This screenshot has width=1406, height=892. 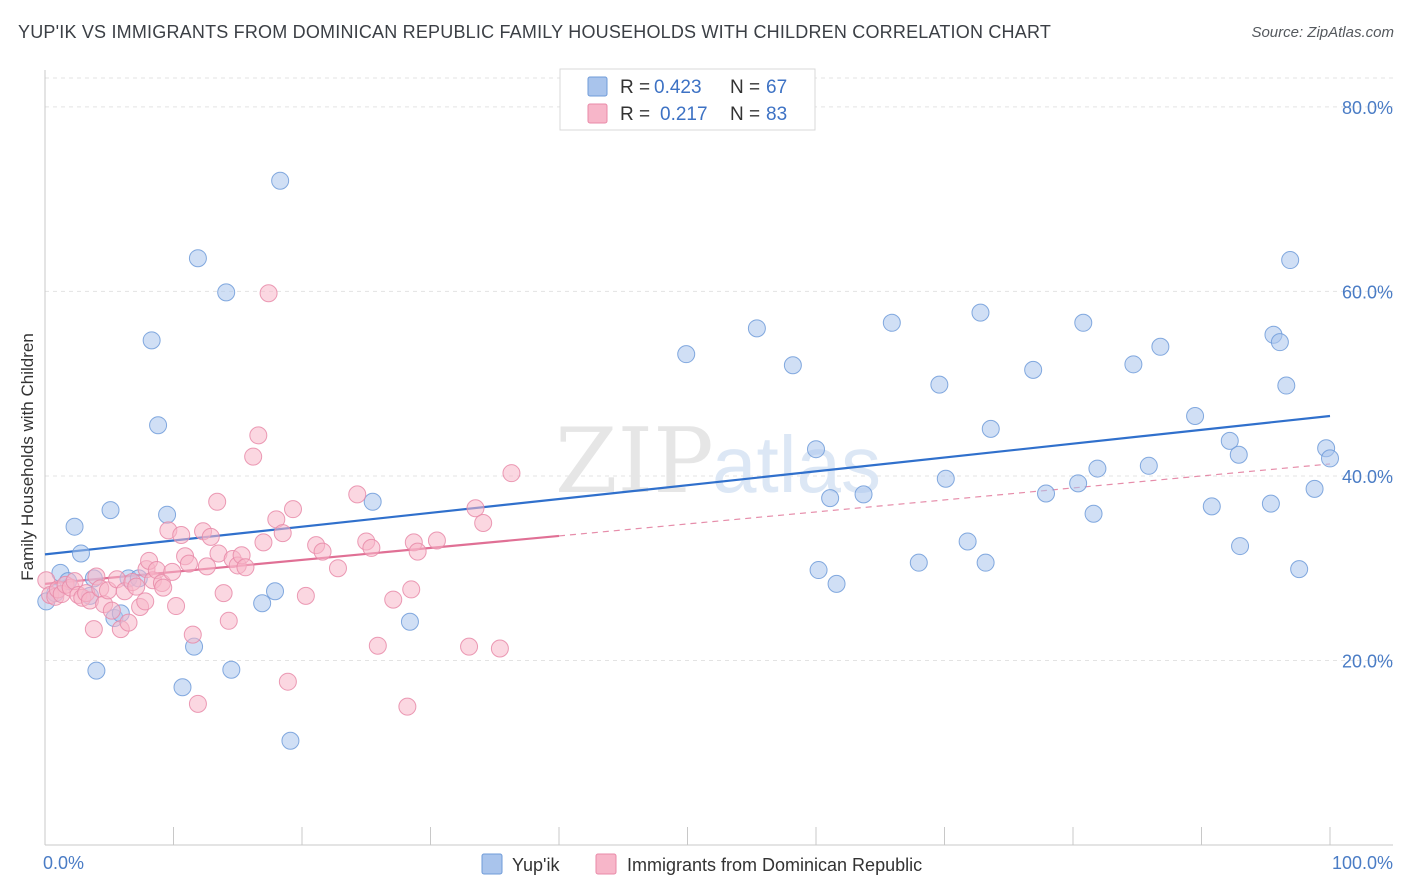 I want to click on watermark: ZIP atlas, so click(x=718, y=461).